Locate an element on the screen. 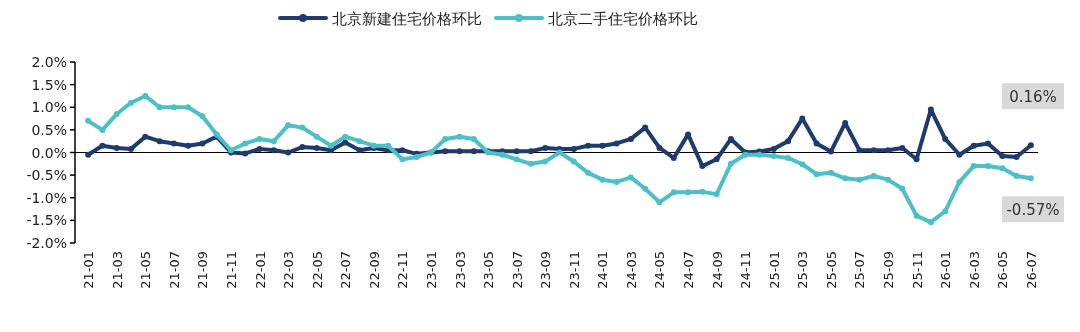  x-tick-label: 26-07 is located at coordinates (1031, 270).